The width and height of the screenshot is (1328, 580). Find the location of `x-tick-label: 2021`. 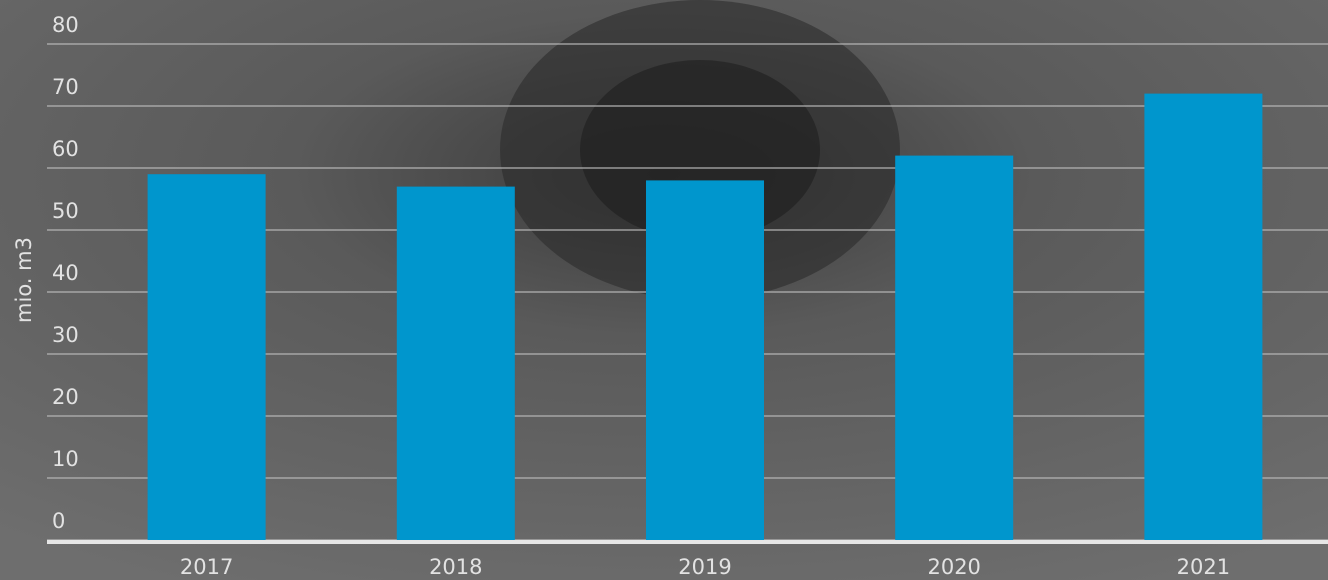

x-tick-label: 2021 is located at coordinates (1203, 567).